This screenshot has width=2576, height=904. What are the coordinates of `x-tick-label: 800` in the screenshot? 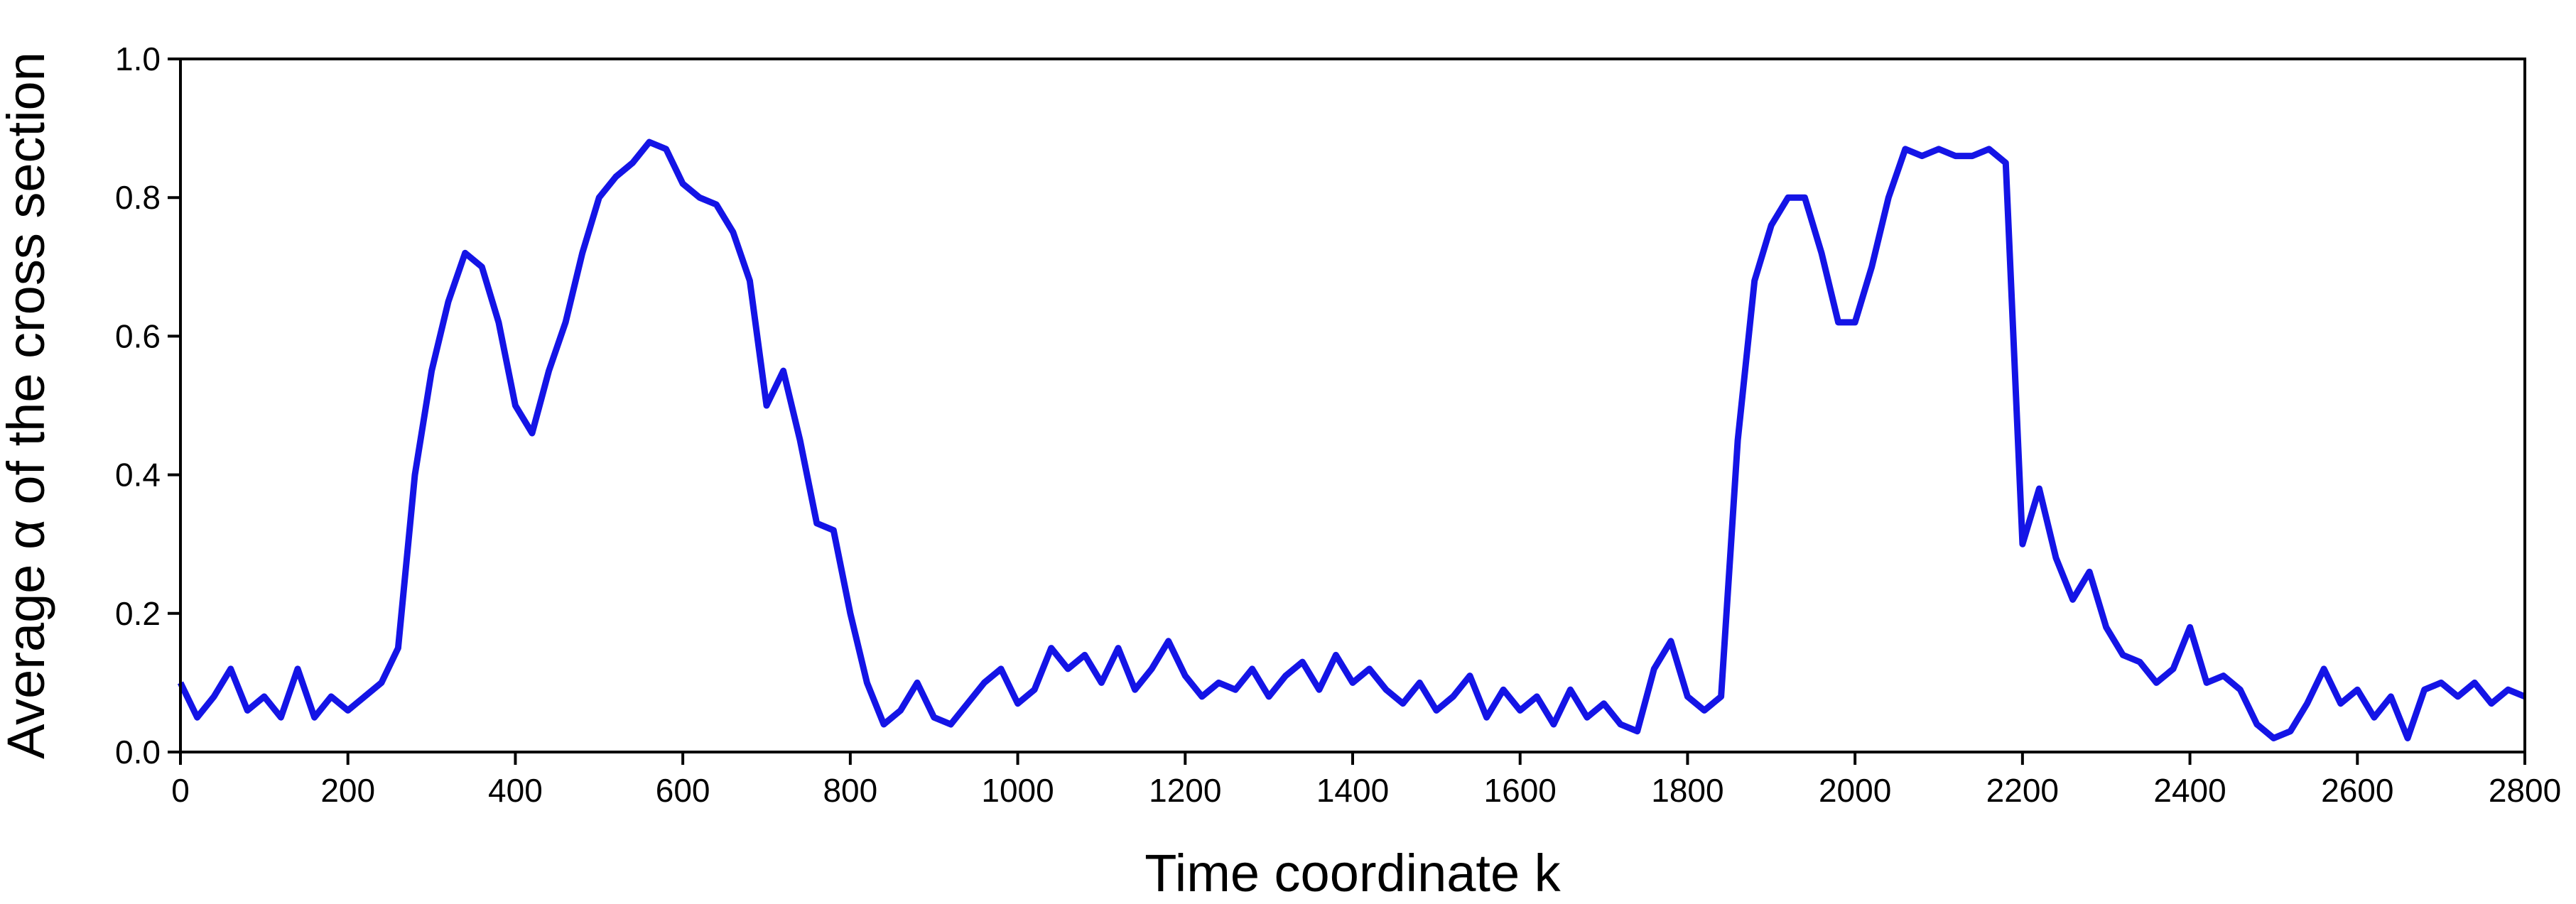 It's located at (850, 790).